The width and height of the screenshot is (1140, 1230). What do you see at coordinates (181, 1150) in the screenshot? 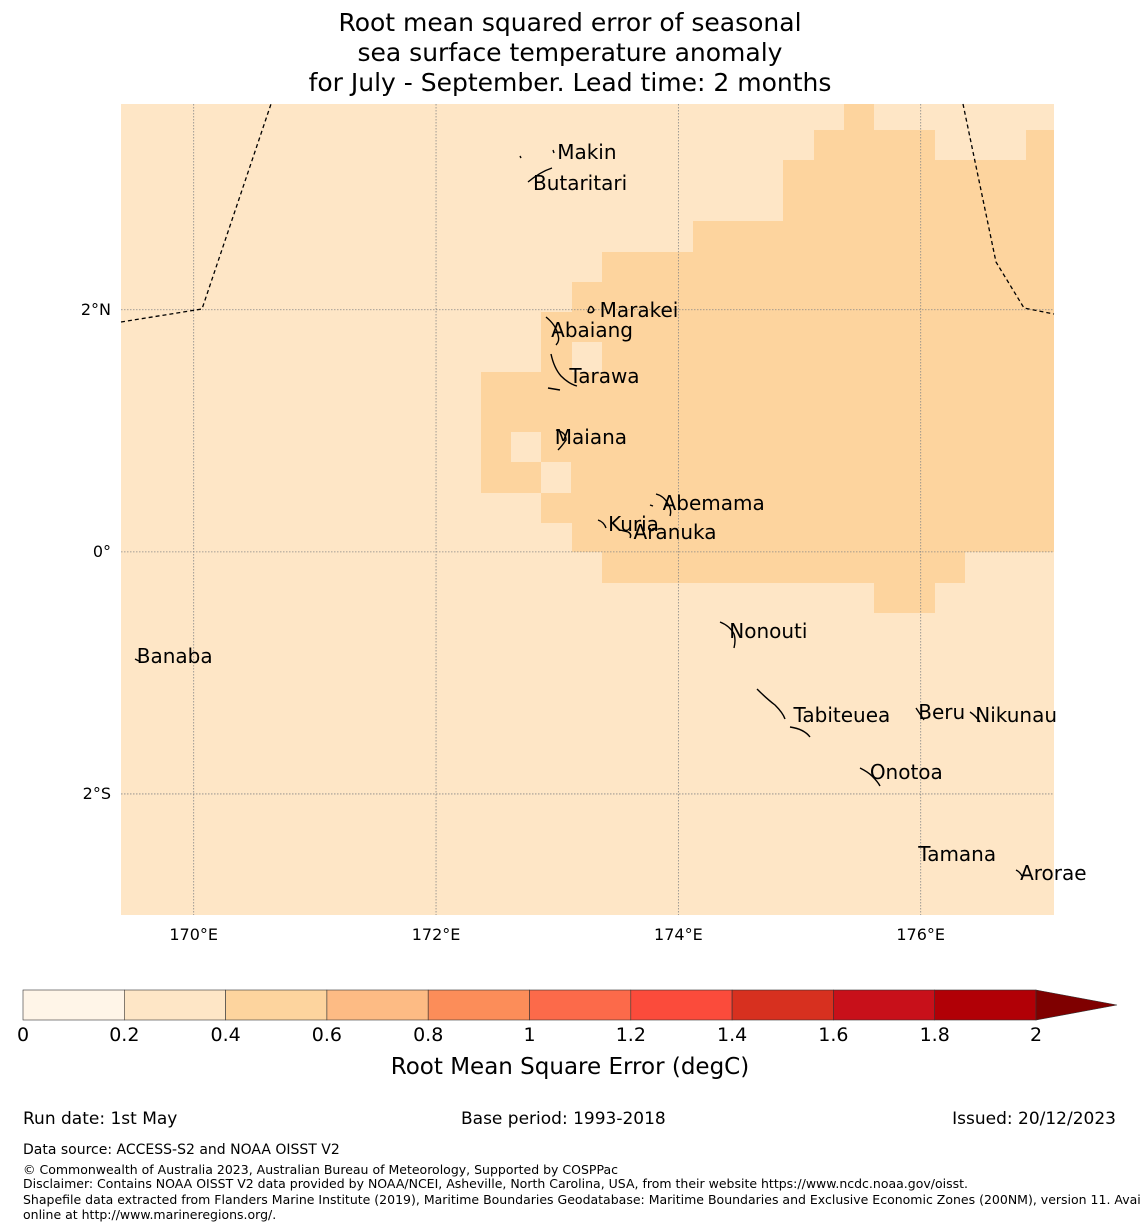
I see `data-source: Data source: ACCESS-S2 and NOAA OISST V2` at bounding box center [181, 1150].